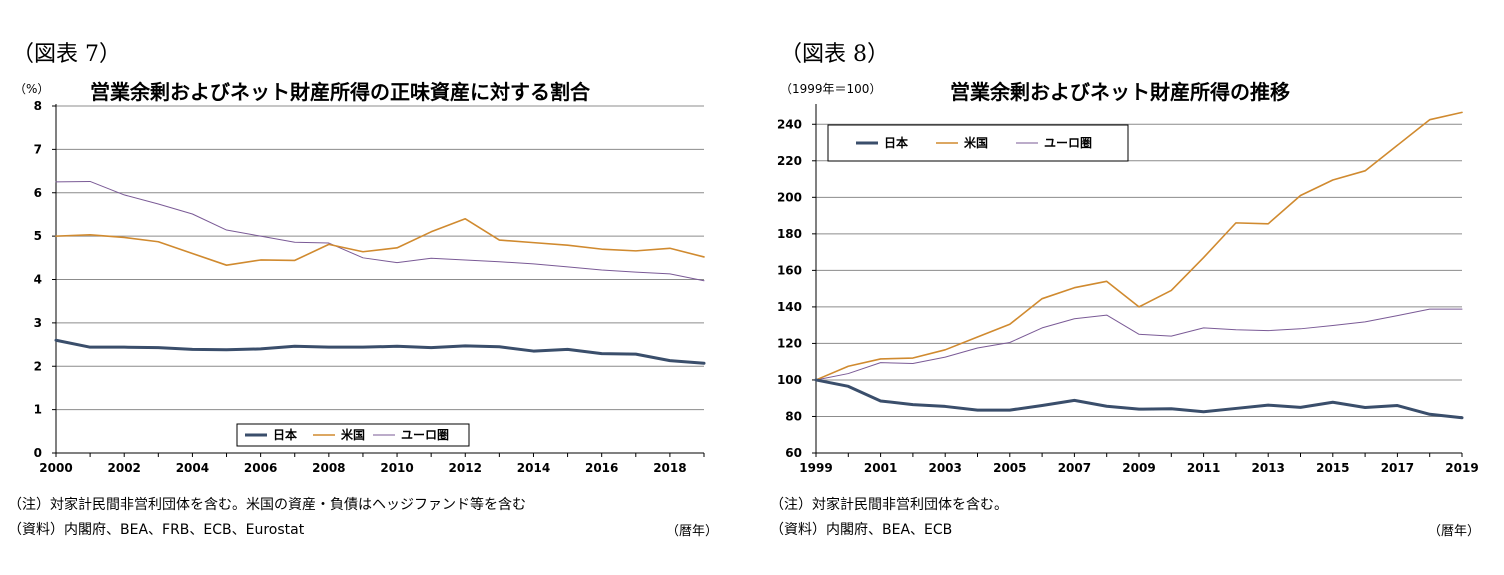 This screenshot has width=1504, height=575. I want to click on right-legend-label-1: 米国, so click(976, 142).